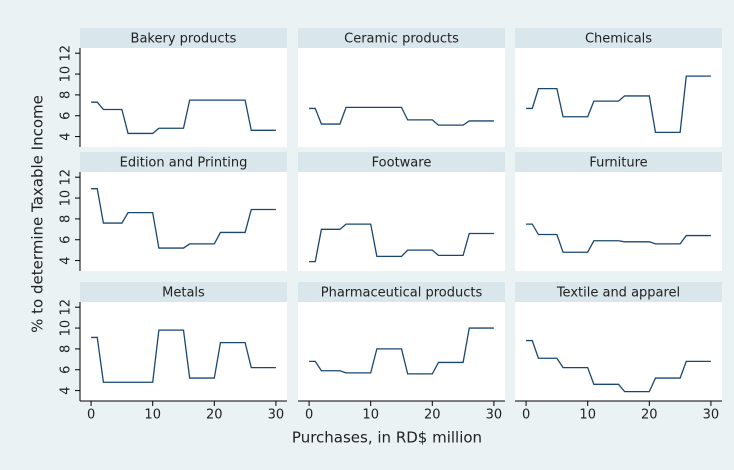  Describe the element at coordinates (387, 438) in the screenshot. I see `x-axis-label: Purchases, in RD$ million` at that location.